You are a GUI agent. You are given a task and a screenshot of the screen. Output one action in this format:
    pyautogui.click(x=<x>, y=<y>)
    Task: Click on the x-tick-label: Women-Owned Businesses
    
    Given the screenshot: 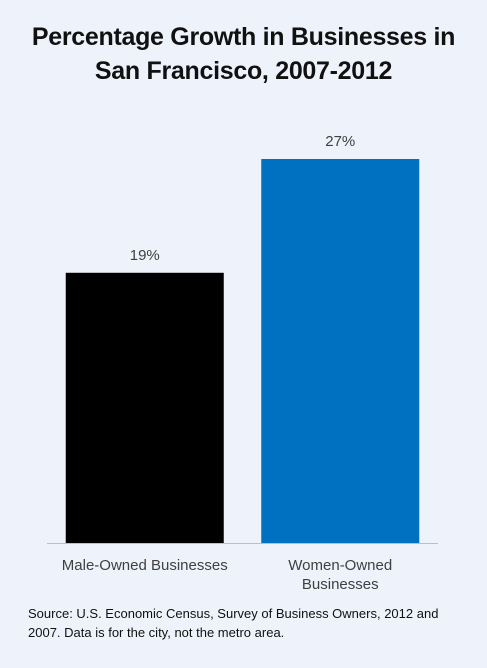 What is the action you would take?
    pyautogui.click(x=340, y=575)
    